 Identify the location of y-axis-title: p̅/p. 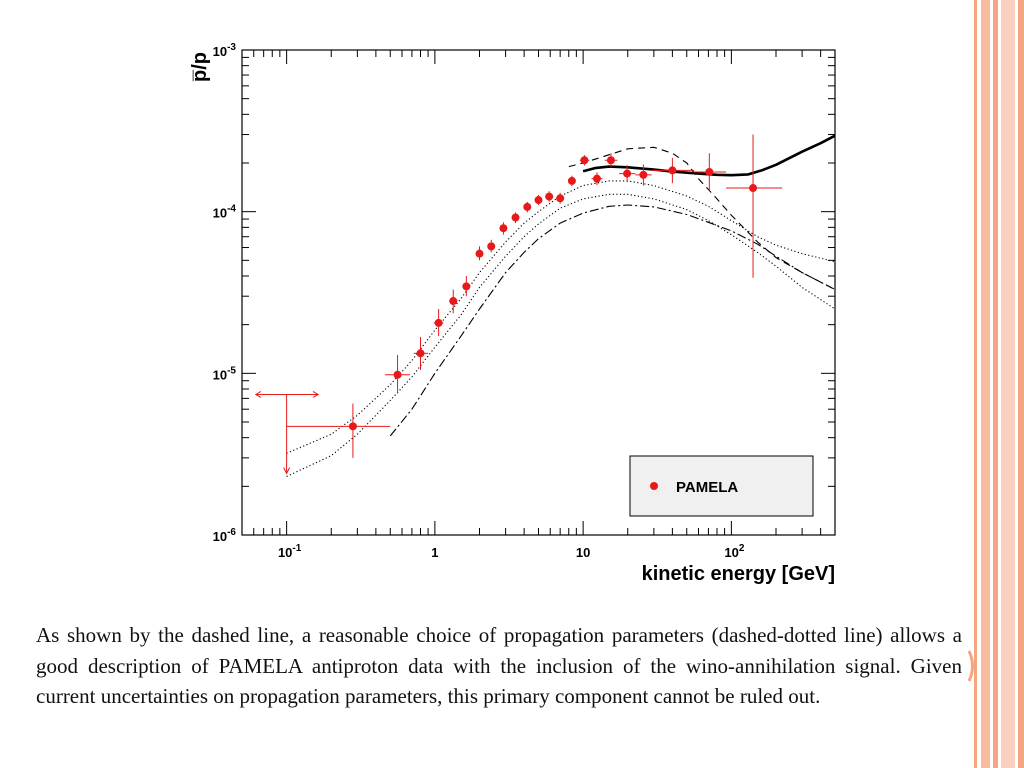
(200, 67).